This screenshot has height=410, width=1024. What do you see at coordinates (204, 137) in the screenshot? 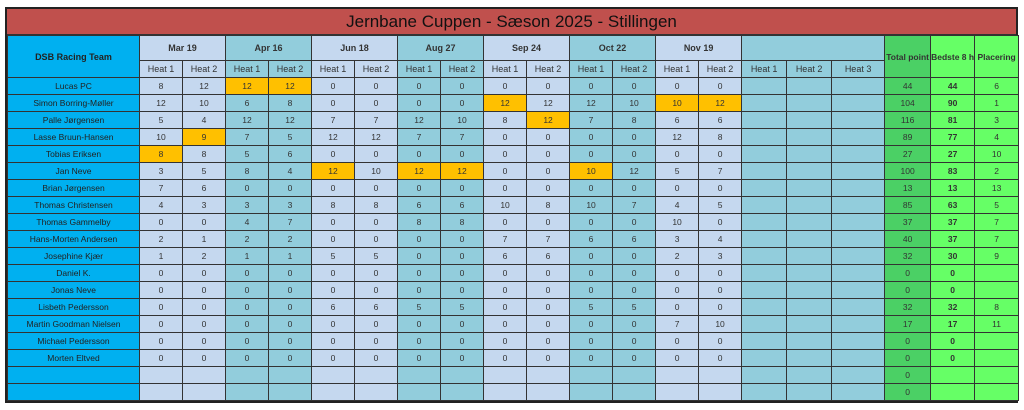
I see `heat-score-cell: 9` at bounding box center [204, 137].